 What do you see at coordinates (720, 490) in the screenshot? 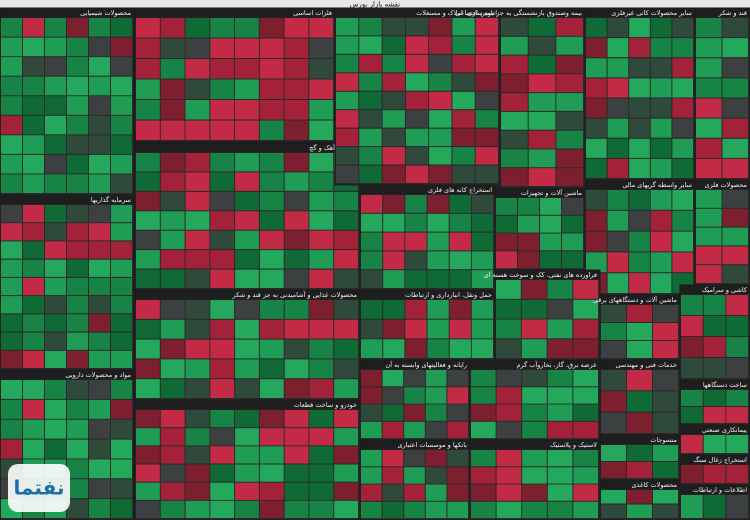
I see `sector-name: اطلاعات و ارتباطات` at bounding box center [720, 490].